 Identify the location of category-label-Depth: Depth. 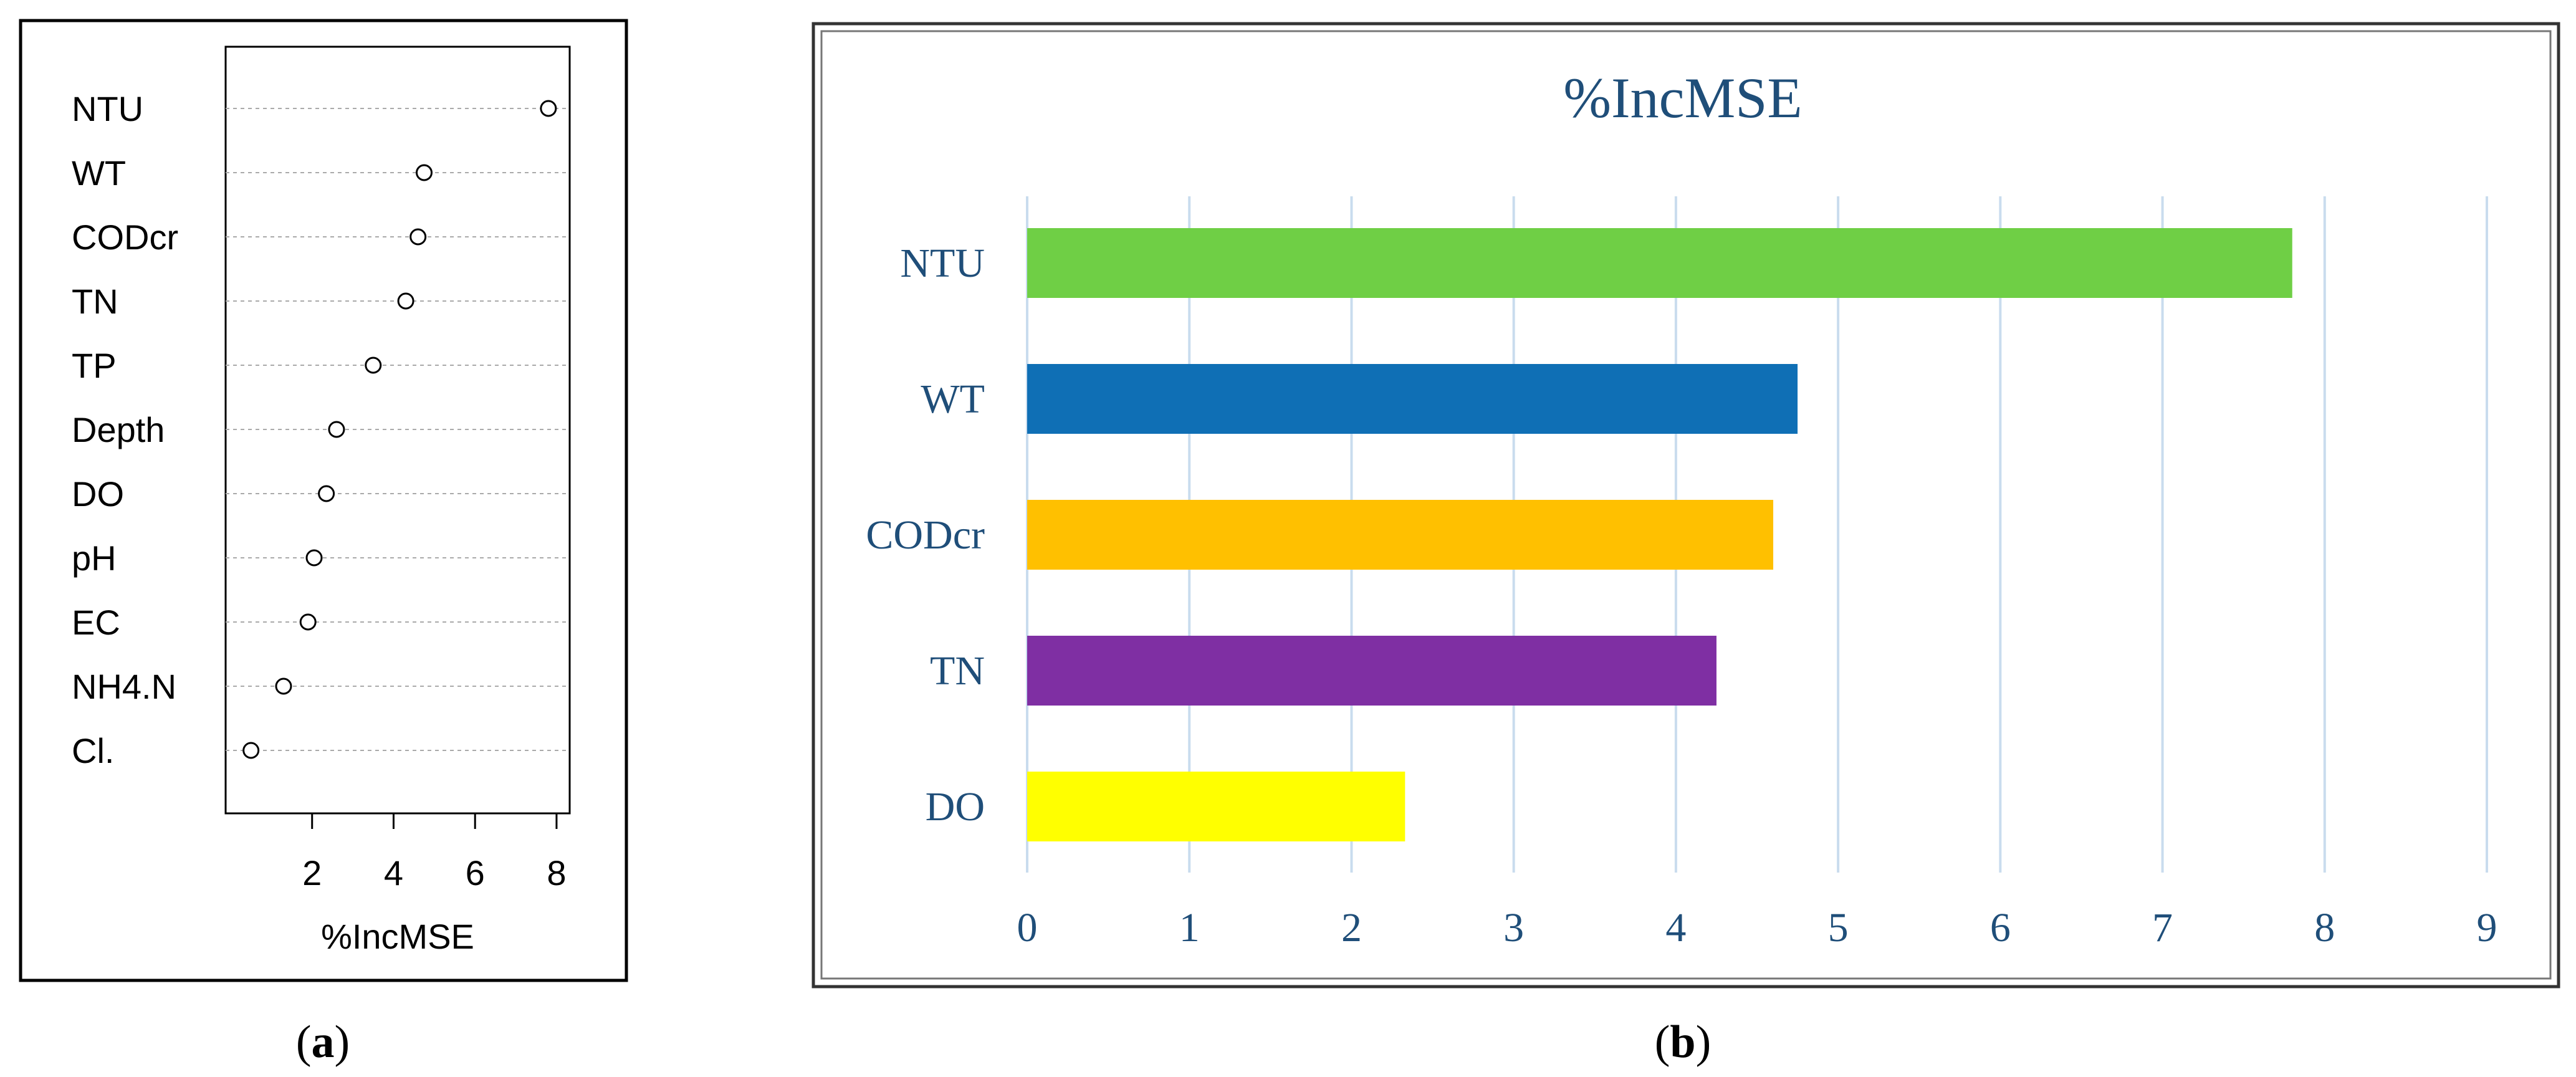
(119, 429).